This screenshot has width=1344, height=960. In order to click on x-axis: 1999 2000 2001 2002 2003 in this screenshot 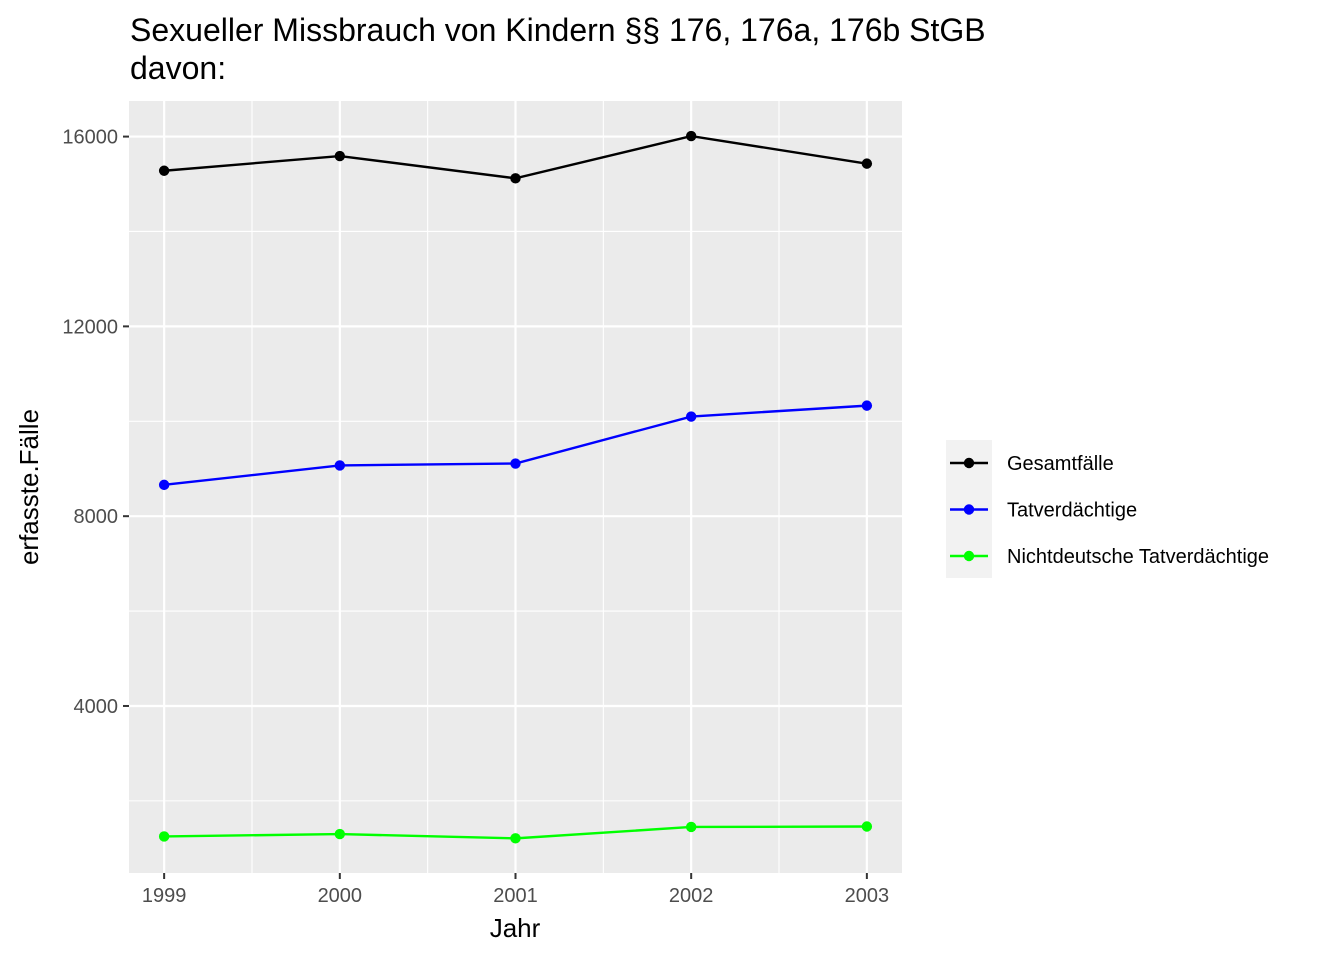, I will do `click(515, 890)`.